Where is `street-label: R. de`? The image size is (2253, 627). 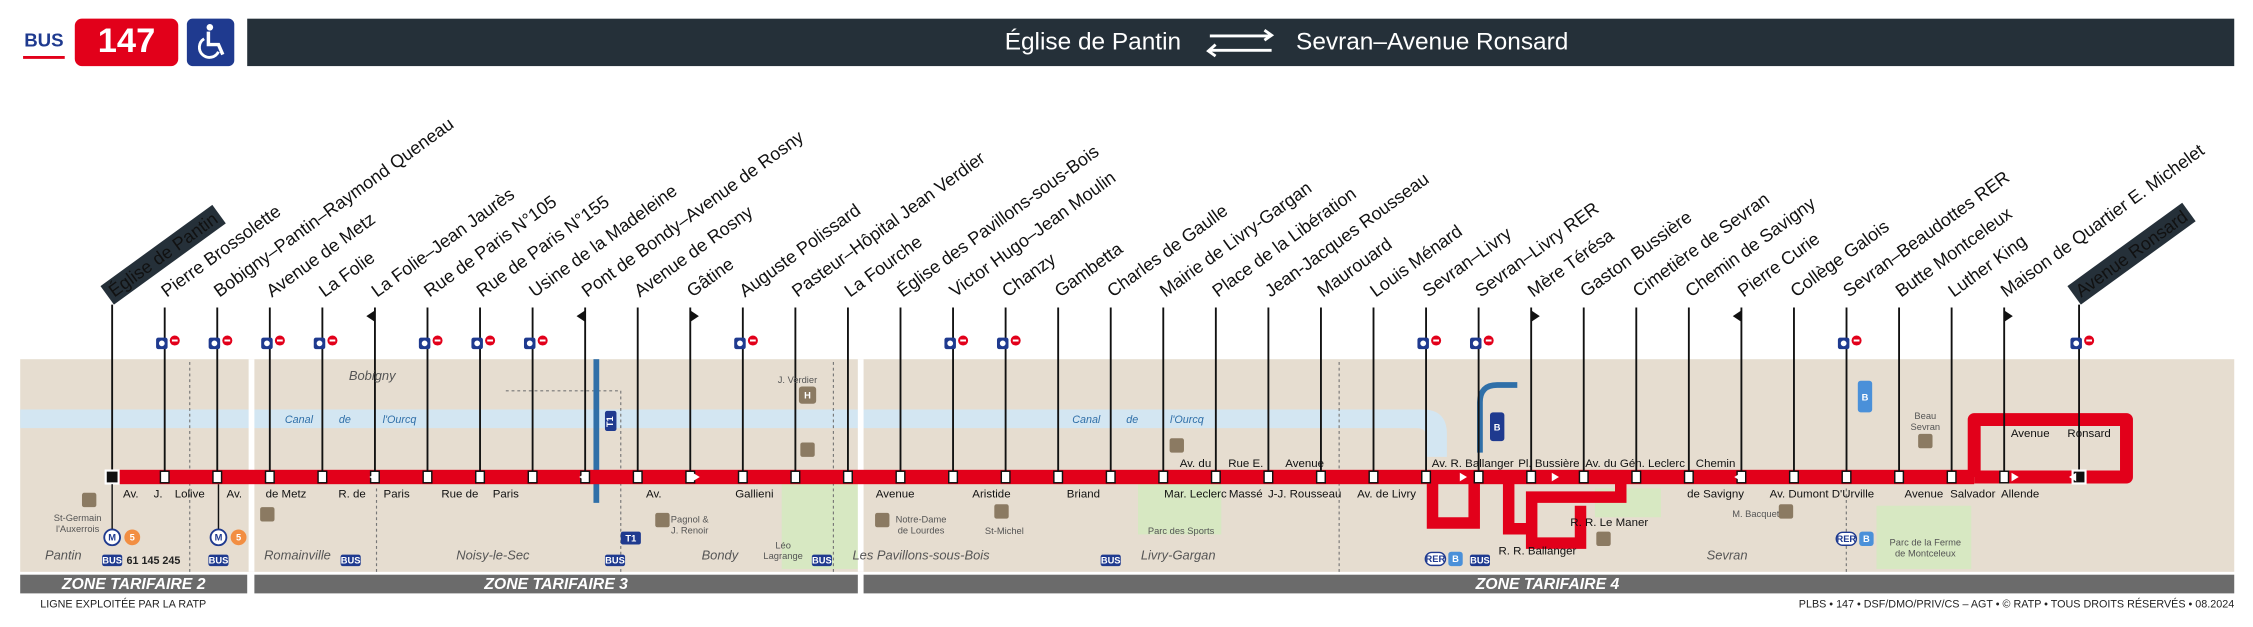 street-label: R. de is located at coordinates (351, 494).